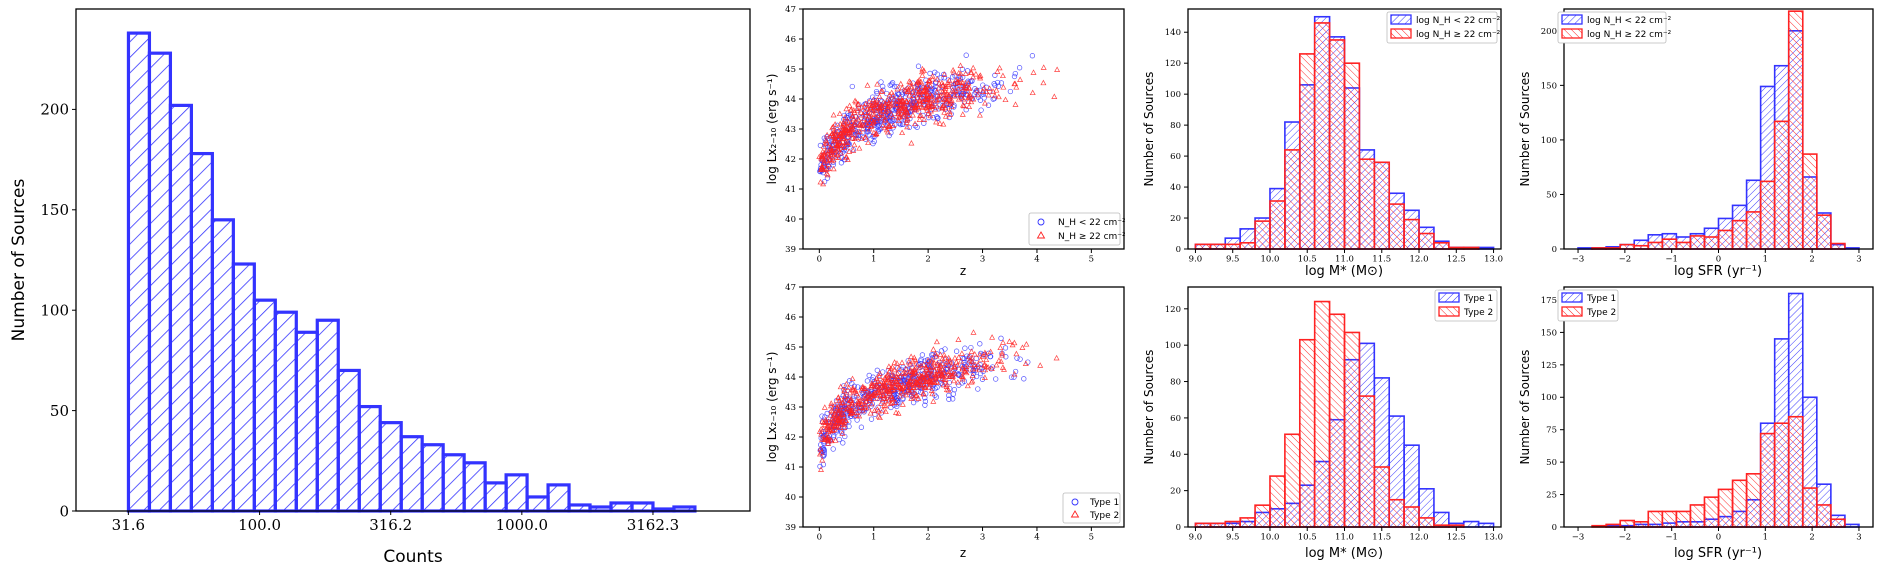 Image resolution: width=1887 pixels, height=568 pixels. I want to click on y-ticks: 39 40 41 42 43 44 45 46 47, so click(794, 130).